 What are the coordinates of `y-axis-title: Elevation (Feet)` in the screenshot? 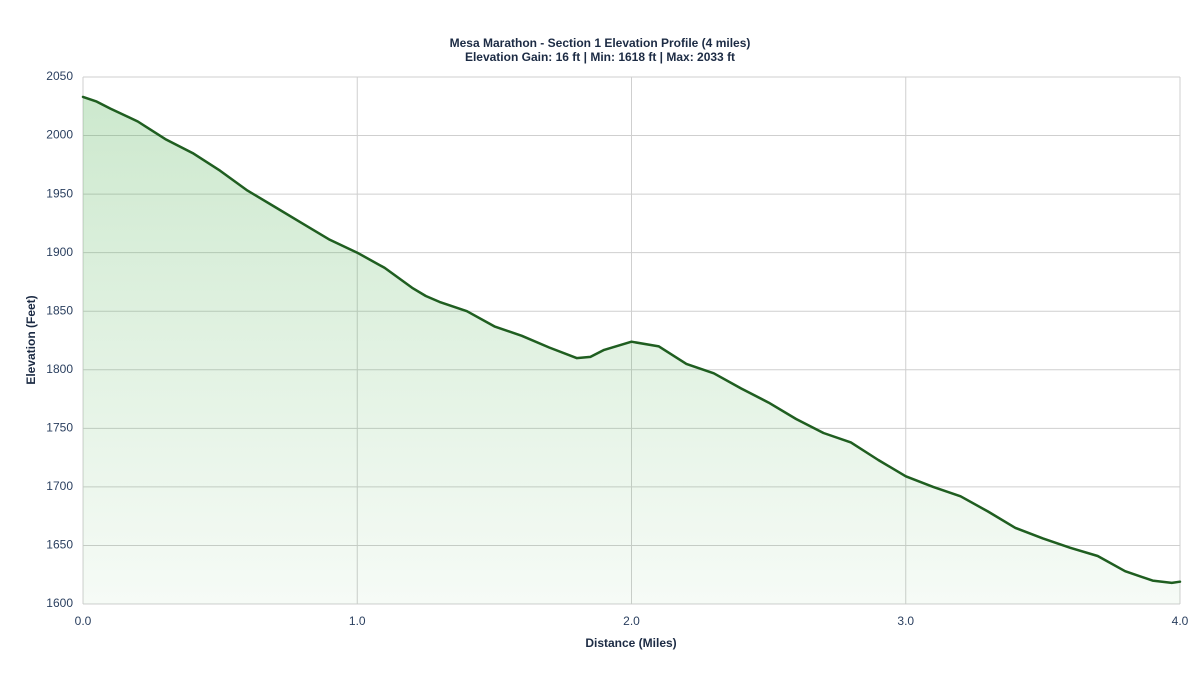 It's located at (31, 339).